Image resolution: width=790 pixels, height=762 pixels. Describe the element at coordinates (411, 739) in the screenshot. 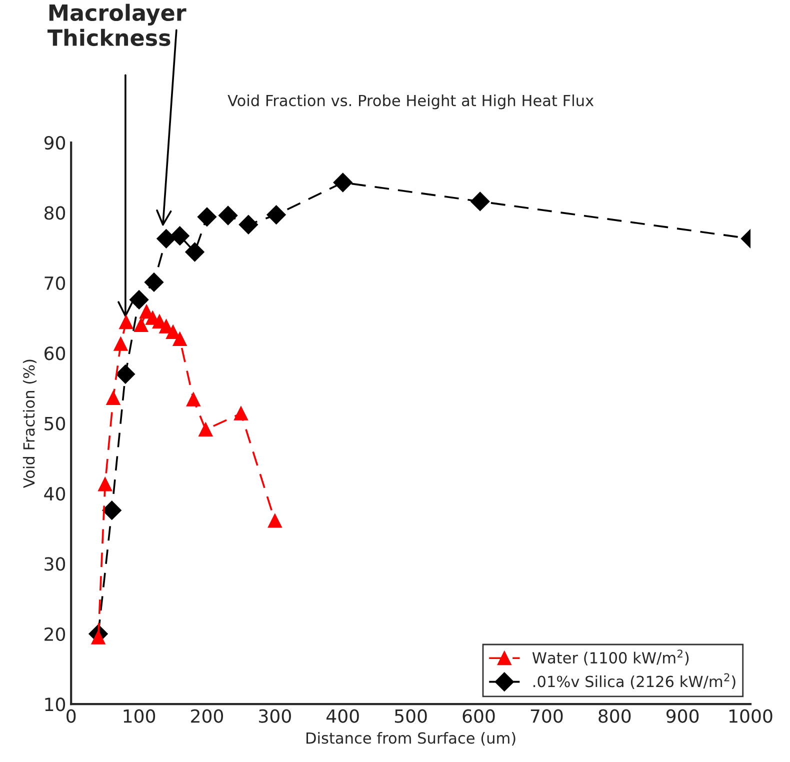

I see `x-axis-title: Distance from Surface (um)` at that location.